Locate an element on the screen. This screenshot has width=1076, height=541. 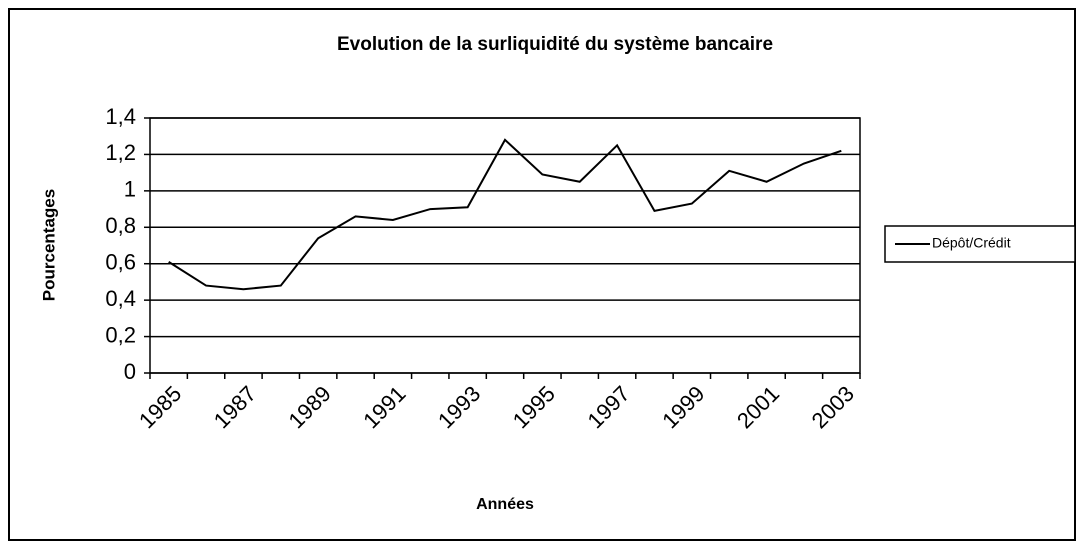
y-tick-label: 0,2 is located at coordinates (120, 334).